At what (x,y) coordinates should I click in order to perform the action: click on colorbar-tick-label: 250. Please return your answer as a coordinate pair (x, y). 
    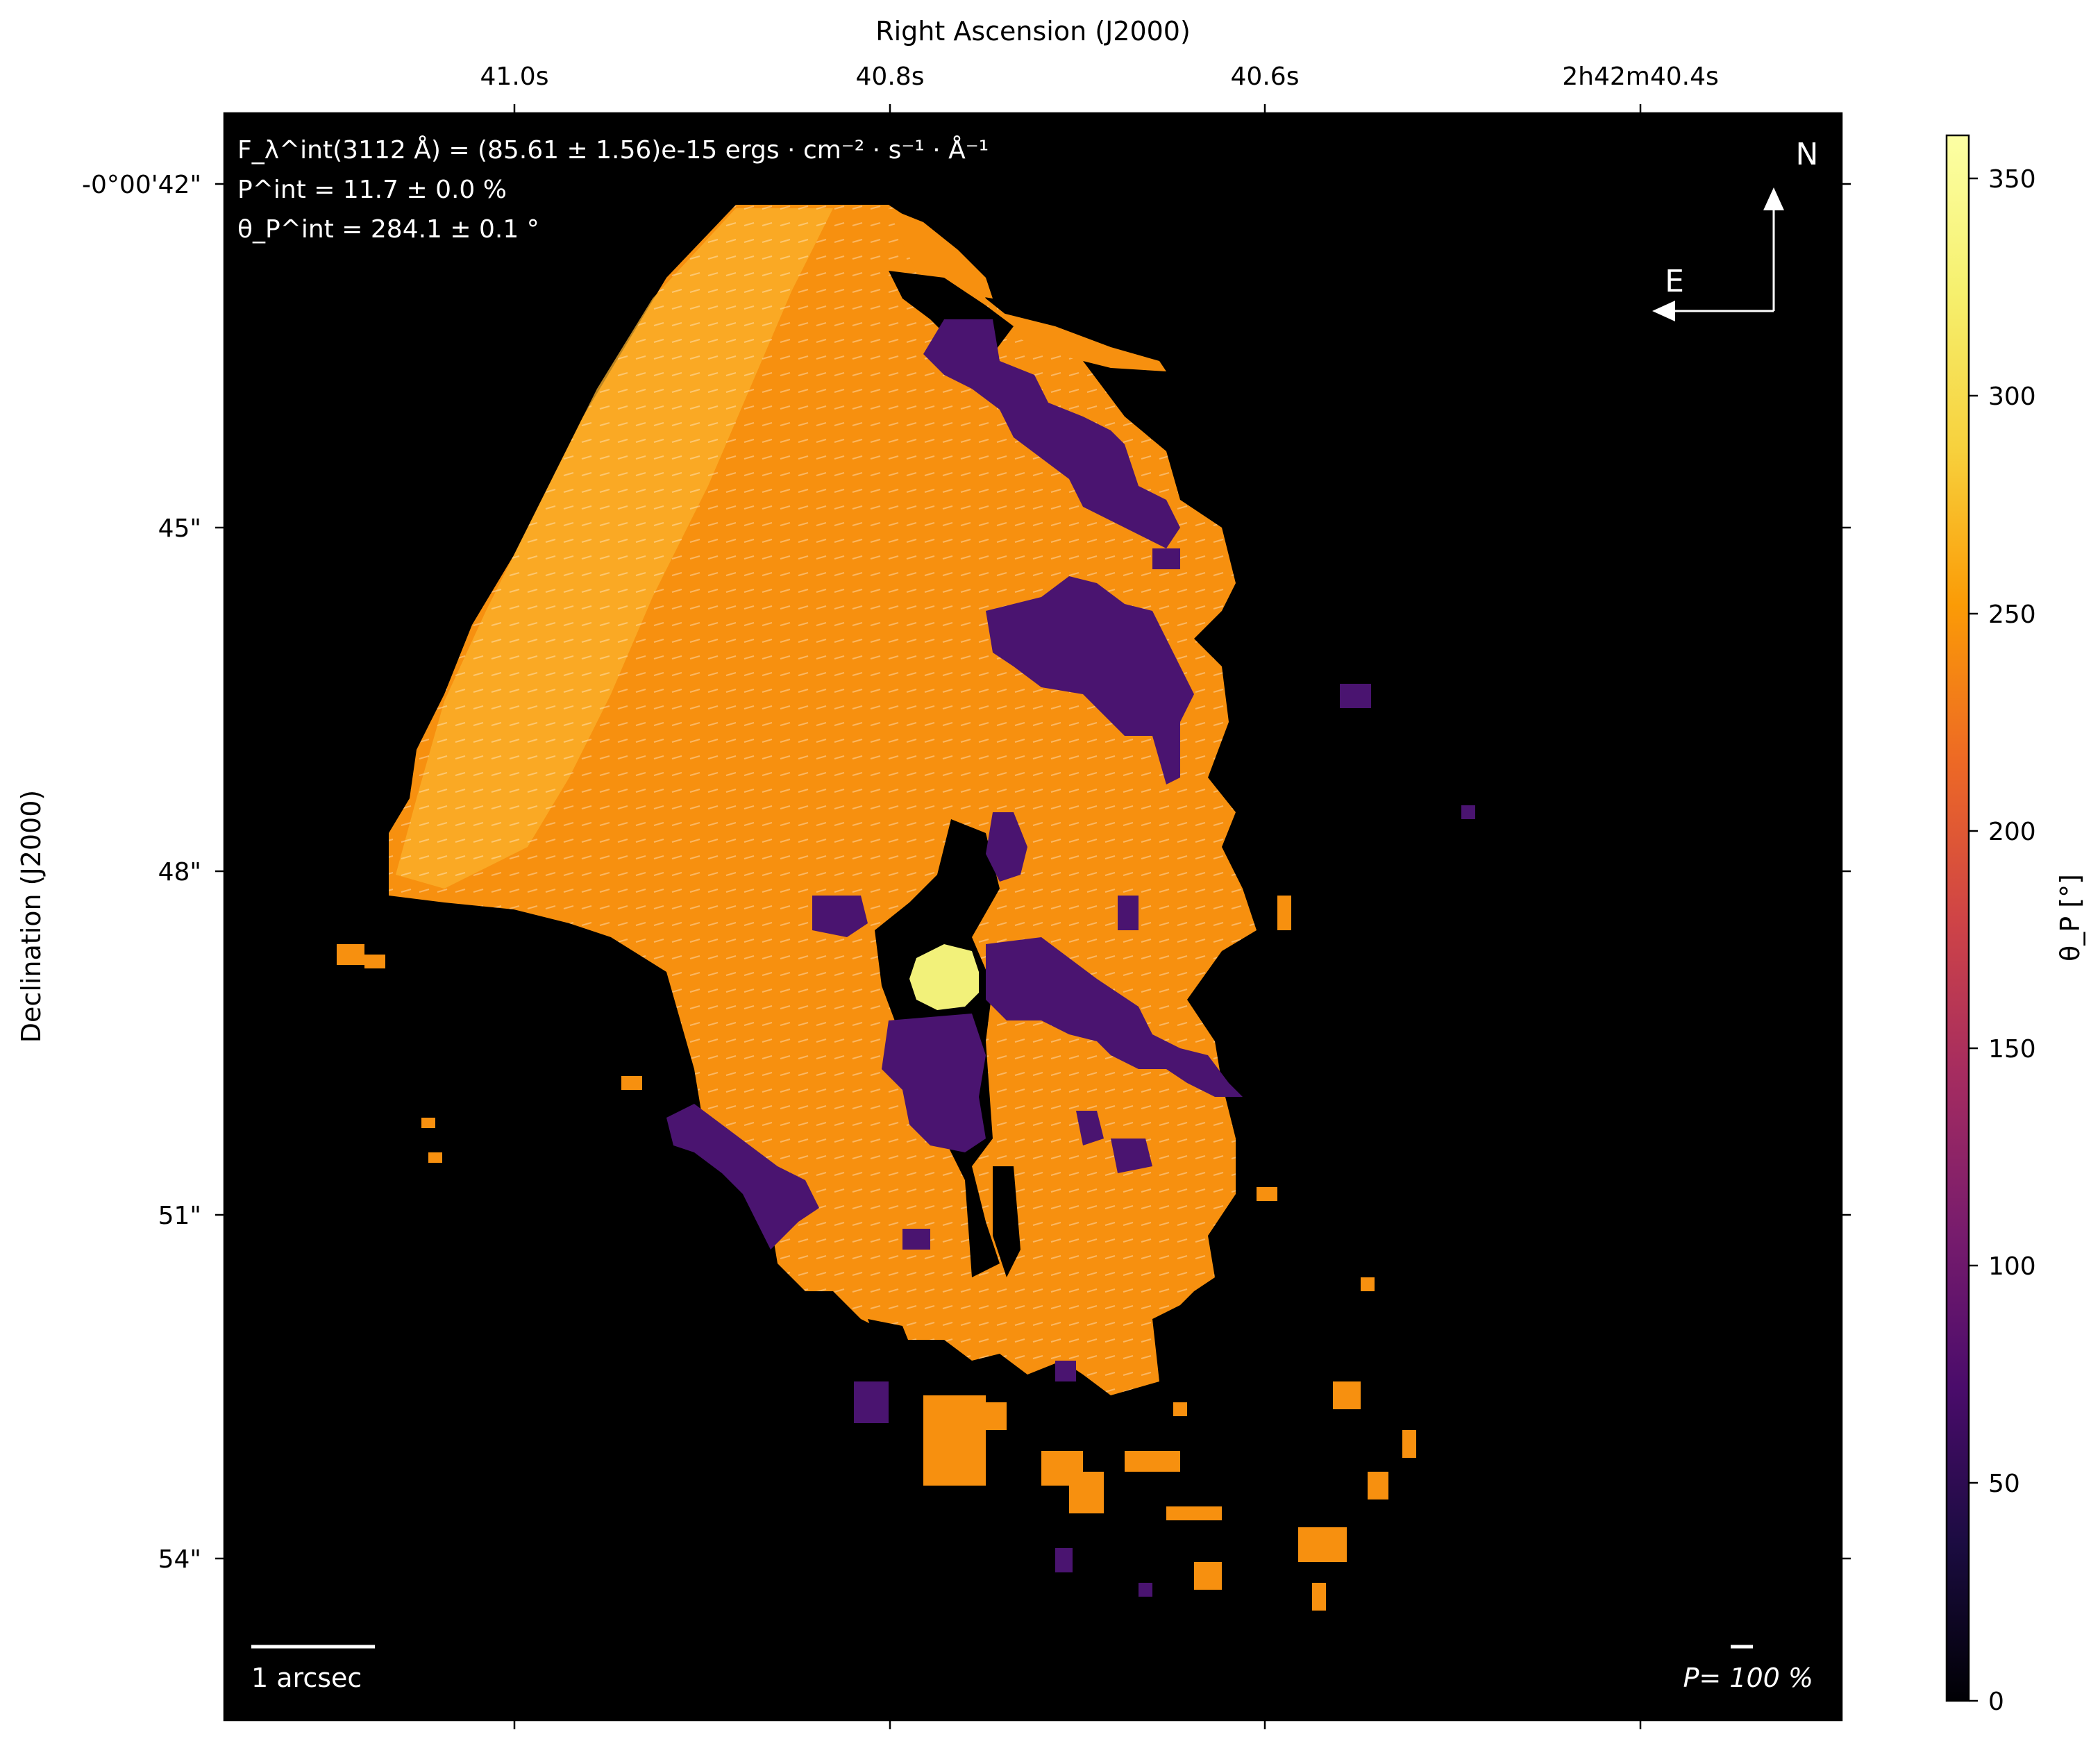
    Looking at the image, I should click on (2012, 614).